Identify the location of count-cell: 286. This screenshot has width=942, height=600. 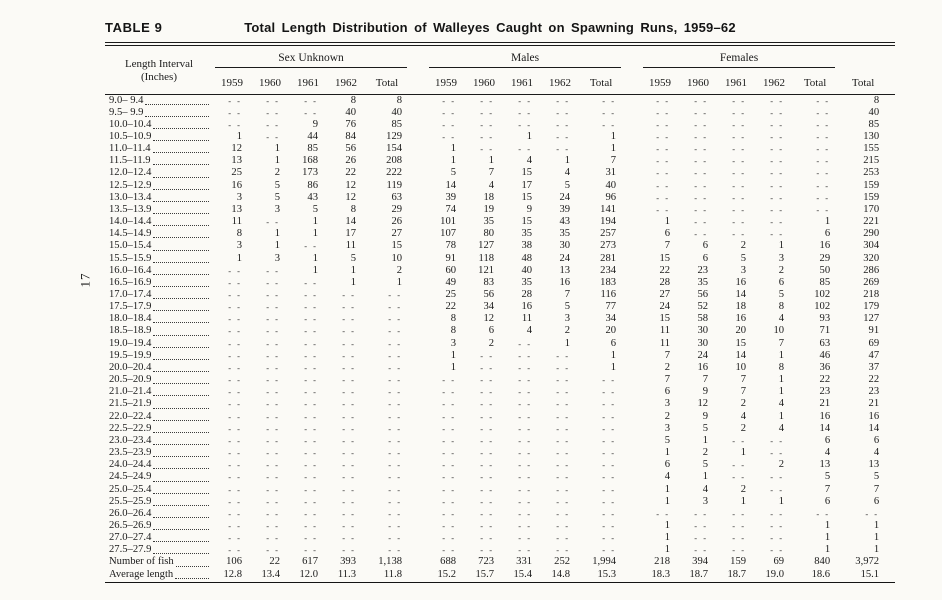
(871, 270).